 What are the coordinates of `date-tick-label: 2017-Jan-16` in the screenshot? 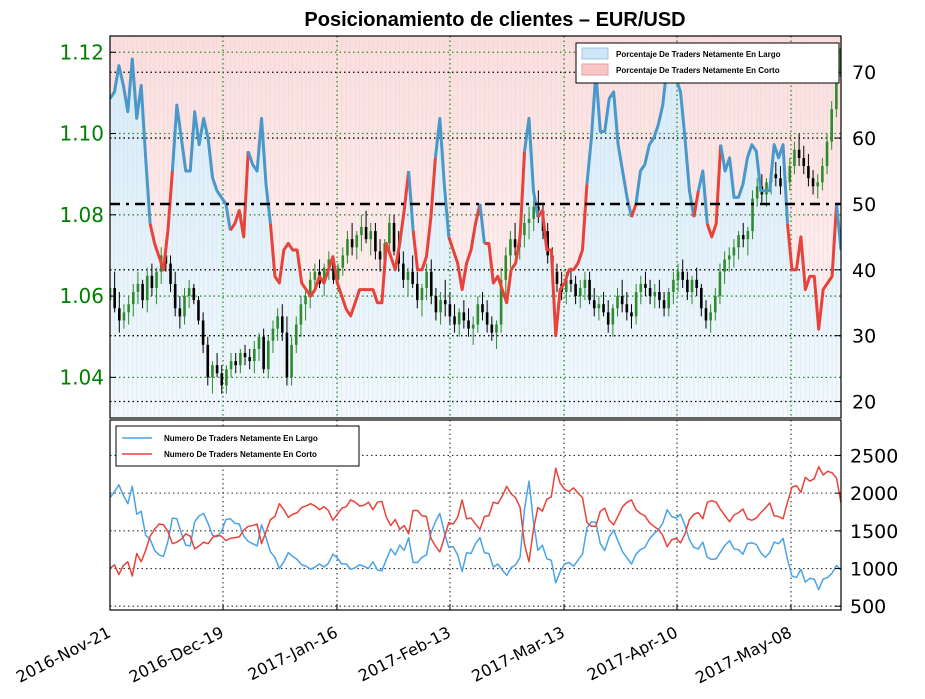 It's located at (293, 654).